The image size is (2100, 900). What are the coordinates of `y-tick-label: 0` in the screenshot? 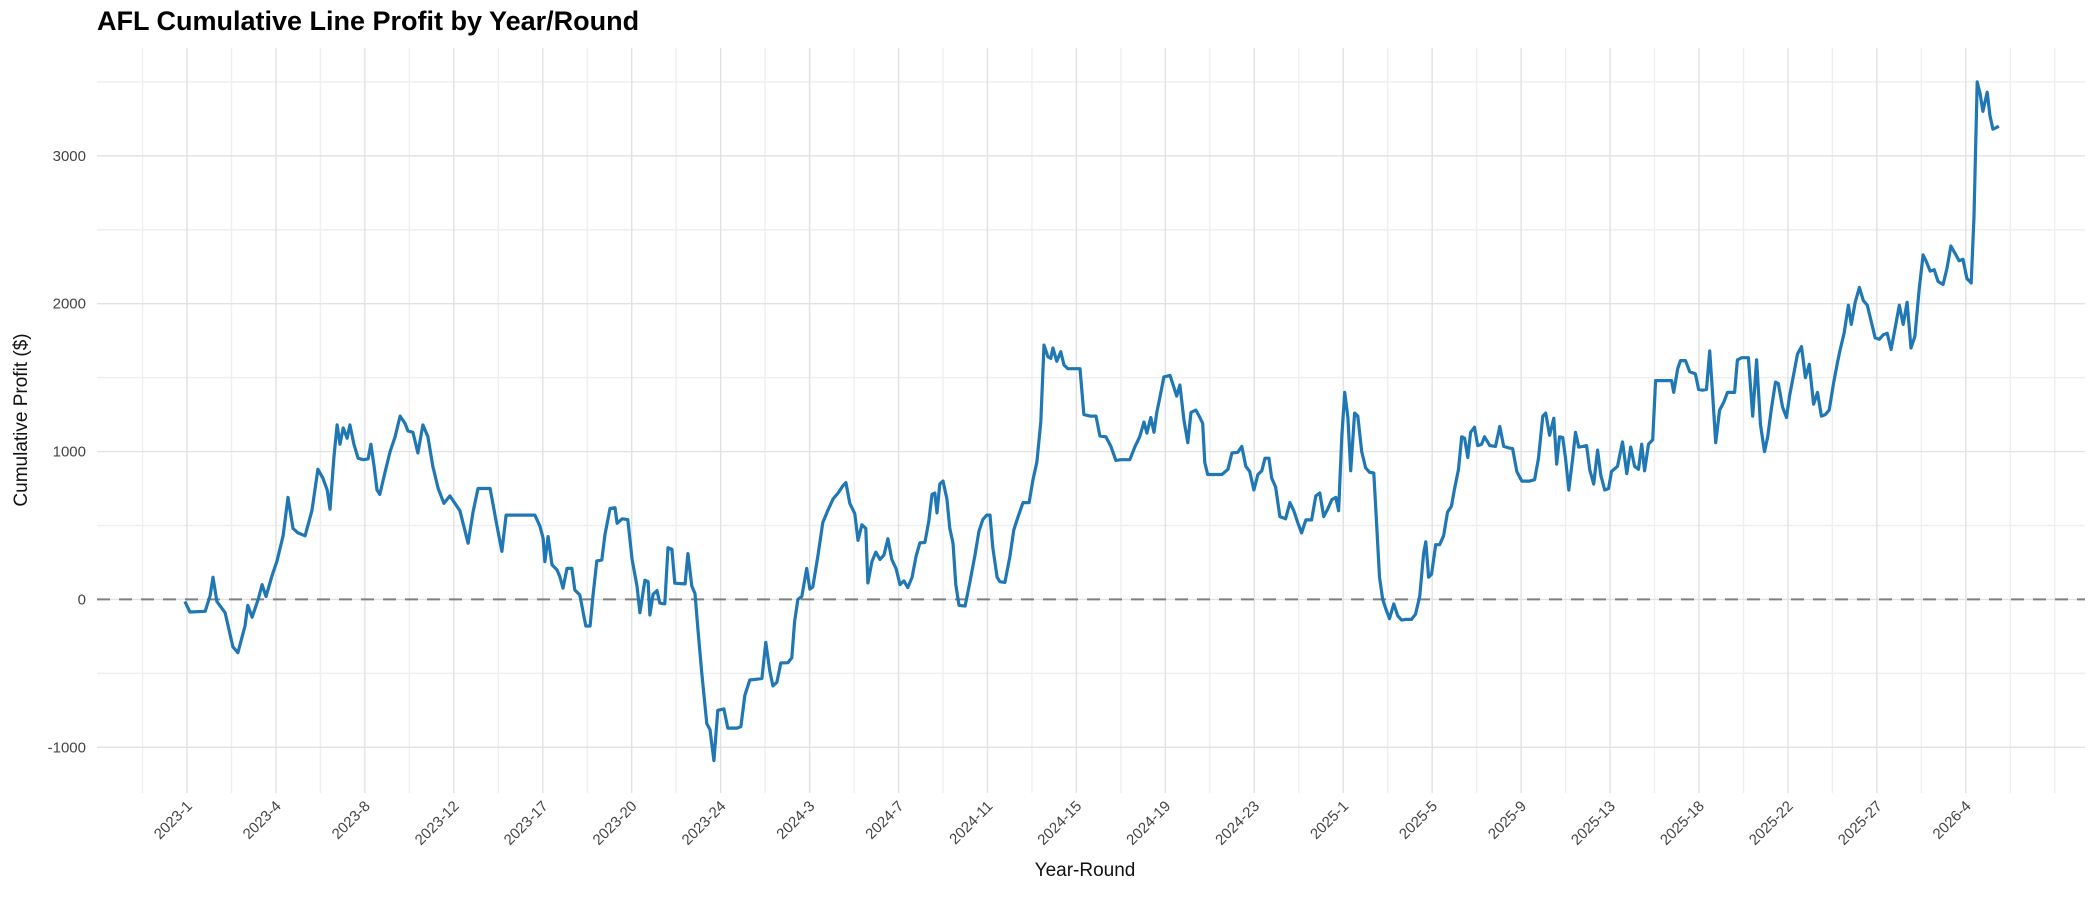 It's located at (82, 599).